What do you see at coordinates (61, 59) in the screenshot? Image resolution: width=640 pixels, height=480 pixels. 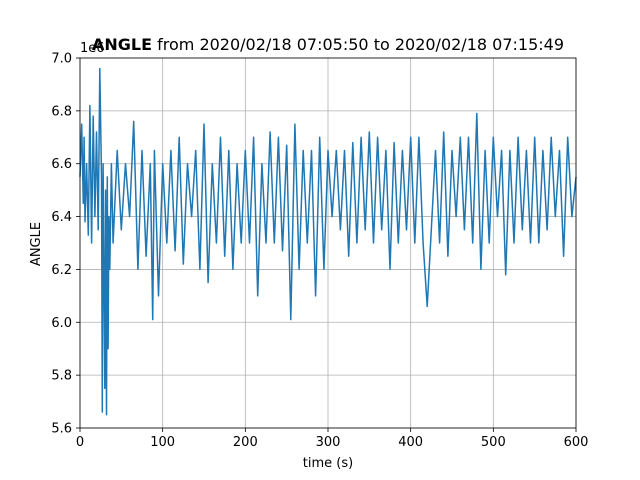 I see `y-tick-label: 7.0` at bounding box center [61, 59].